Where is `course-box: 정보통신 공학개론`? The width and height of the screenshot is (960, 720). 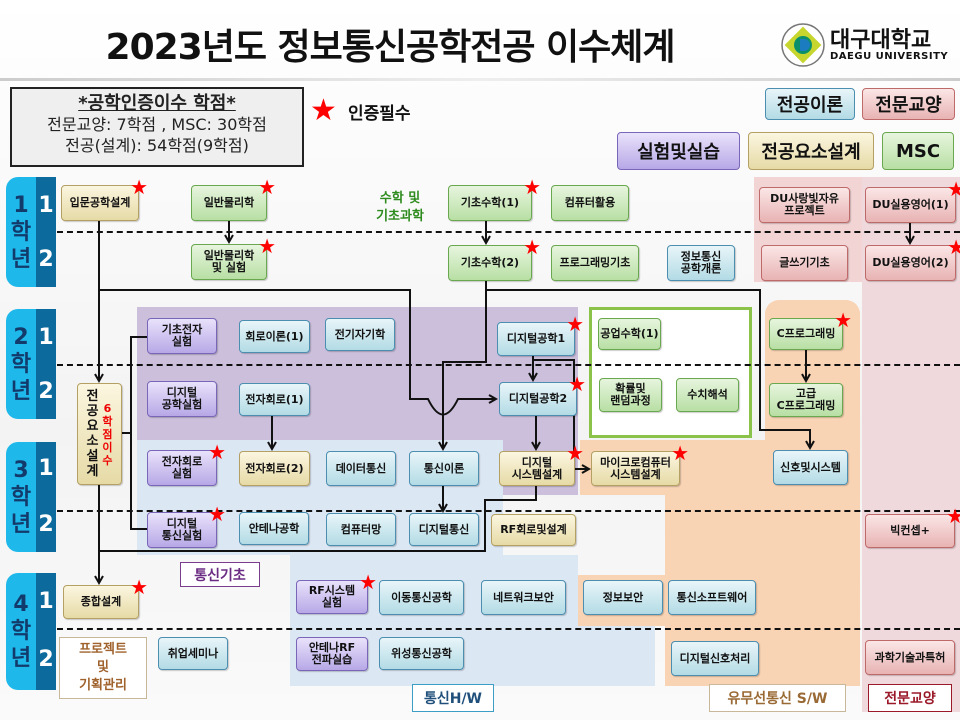 course-box: 정보통신 공학개론 is located at coordinates (701, 263).